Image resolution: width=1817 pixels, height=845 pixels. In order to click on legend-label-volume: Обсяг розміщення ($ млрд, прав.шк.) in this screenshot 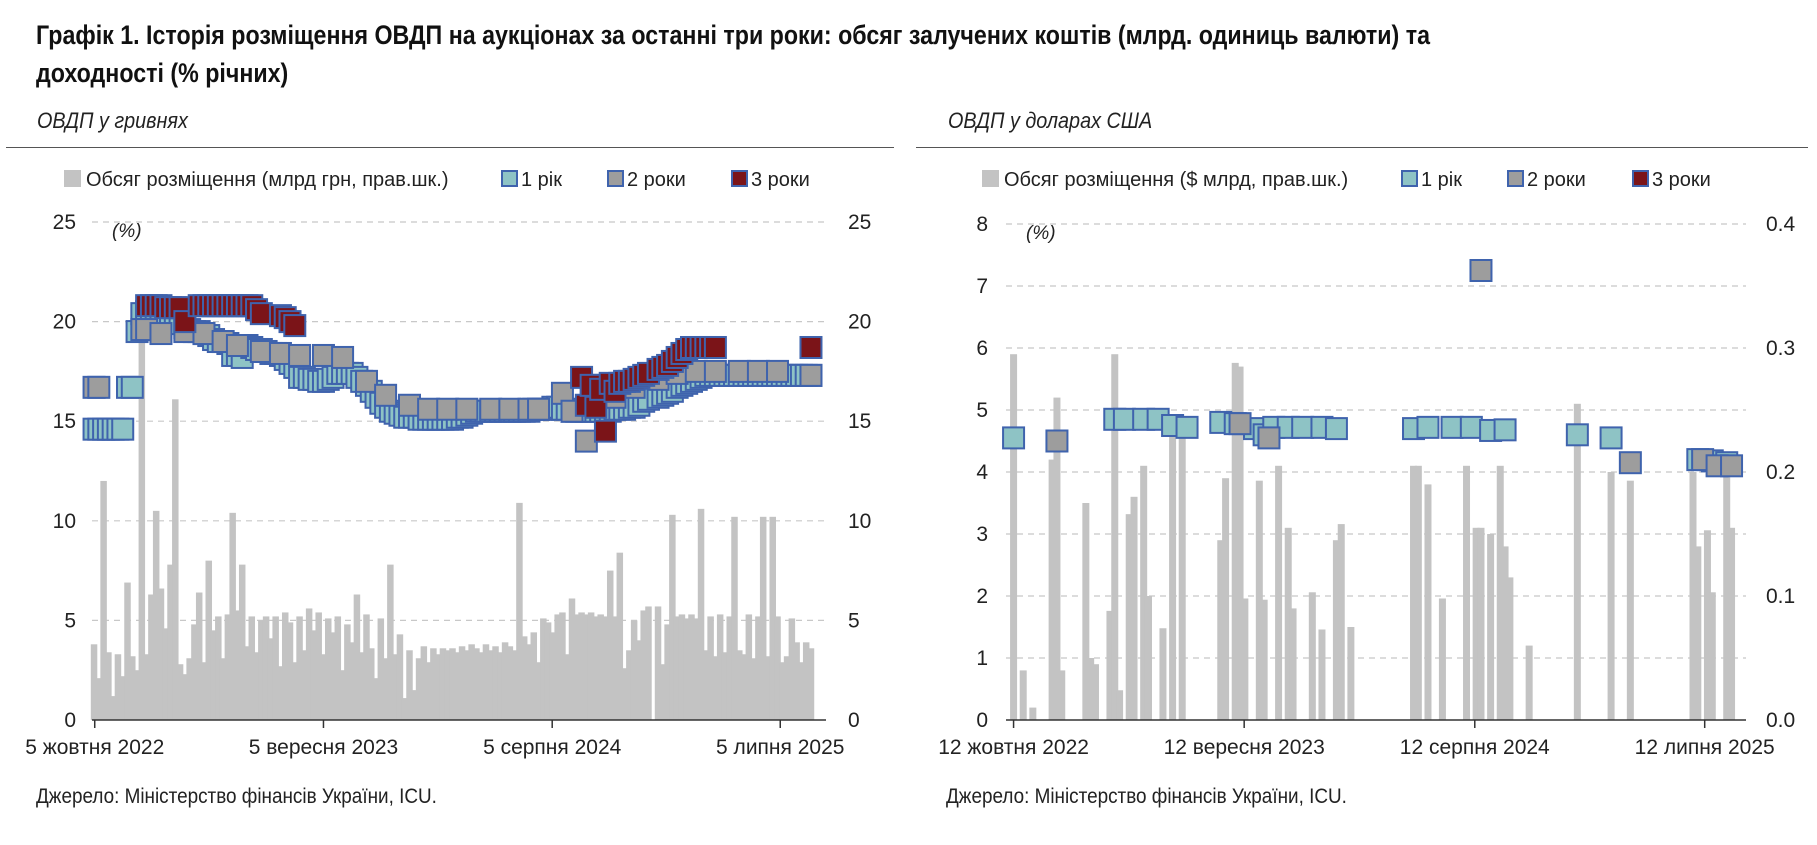, I will do `click(1176, 180)`.